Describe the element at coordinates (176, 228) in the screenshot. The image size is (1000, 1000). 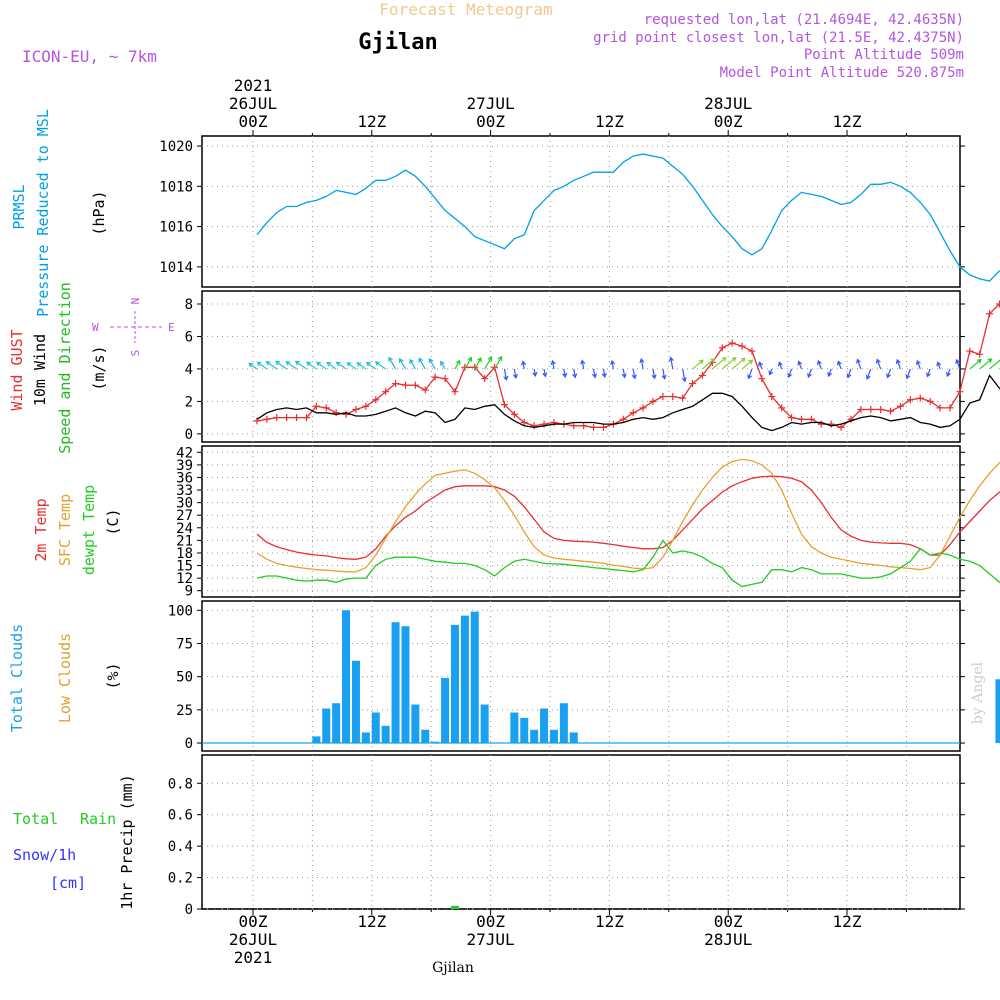
I see `y-tick-label: 1016` at that location.